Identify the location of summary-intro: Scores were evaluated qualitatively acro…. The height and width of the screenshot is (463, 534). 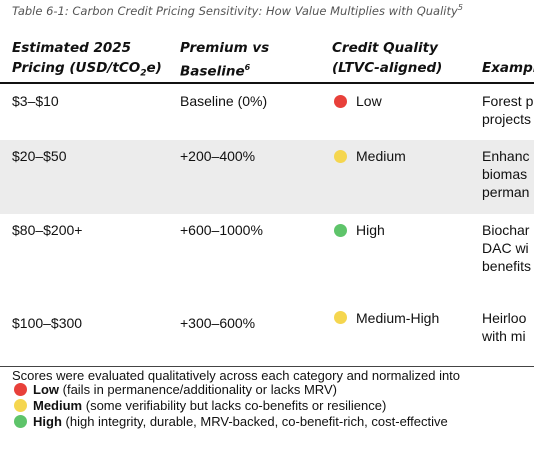
(236, 375).